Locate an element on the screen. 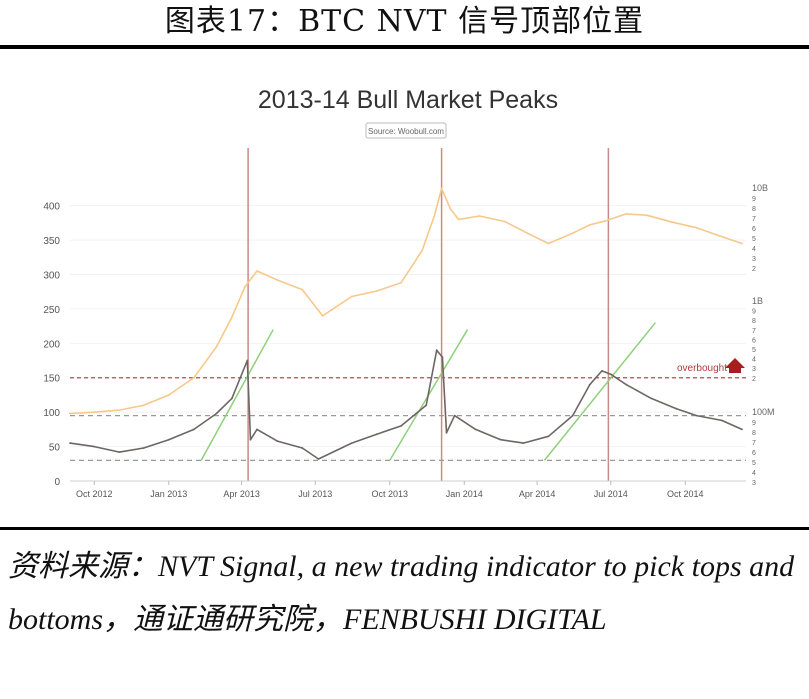  right-mid-tick-label: 3 is located at coordinates (754, 369).